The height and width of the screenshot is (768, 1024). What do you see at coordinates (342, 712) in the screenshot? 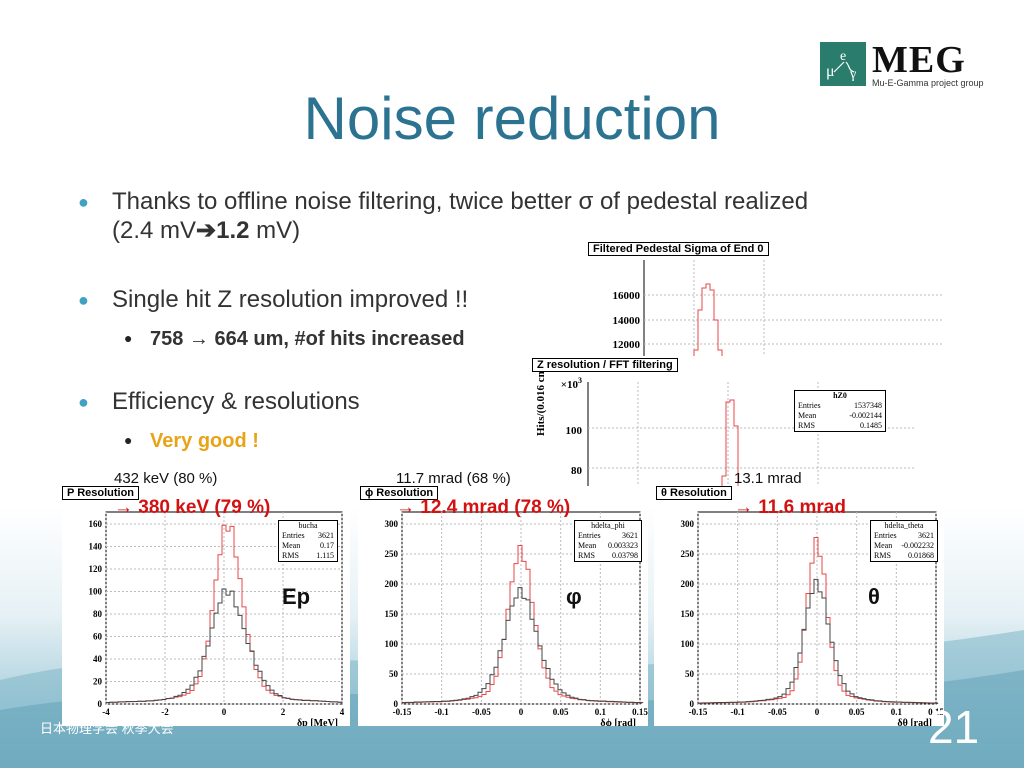
I see `p-xtick: 4` at bounding box center [342, 712].